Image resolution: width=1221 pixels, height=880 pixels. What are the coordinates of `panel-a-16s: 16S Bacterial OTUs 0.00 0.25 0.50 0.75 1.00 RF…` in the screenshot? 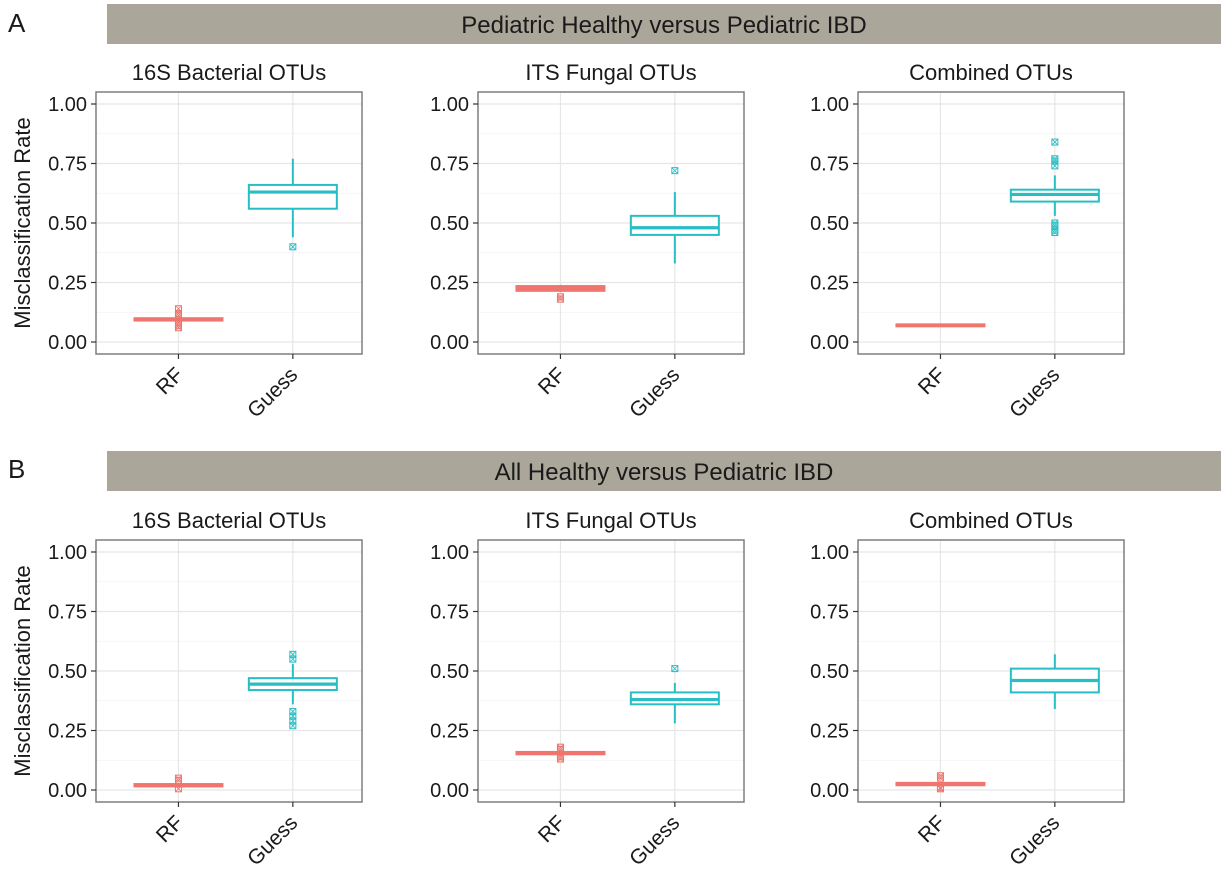 It's located at (186, 241).